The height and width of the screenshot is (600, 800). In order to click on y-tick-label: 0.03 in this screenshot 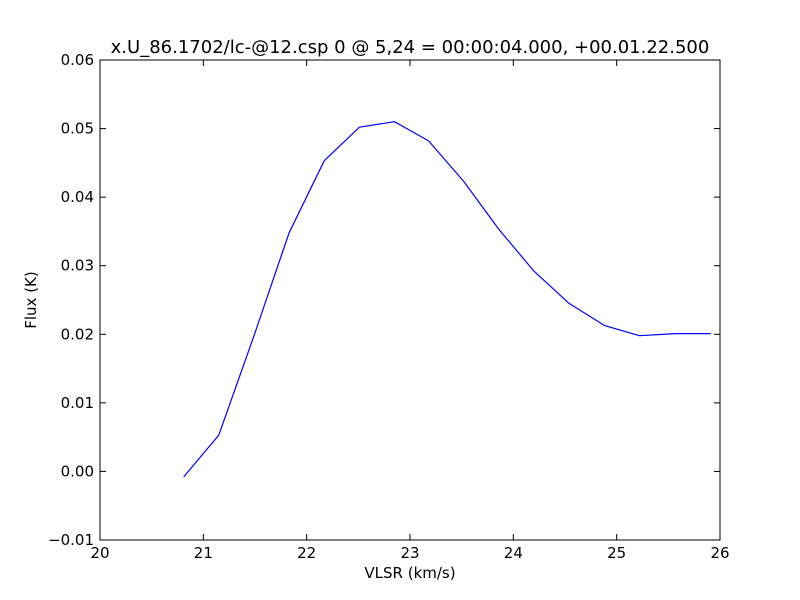, I will do `click(77, 266)`.